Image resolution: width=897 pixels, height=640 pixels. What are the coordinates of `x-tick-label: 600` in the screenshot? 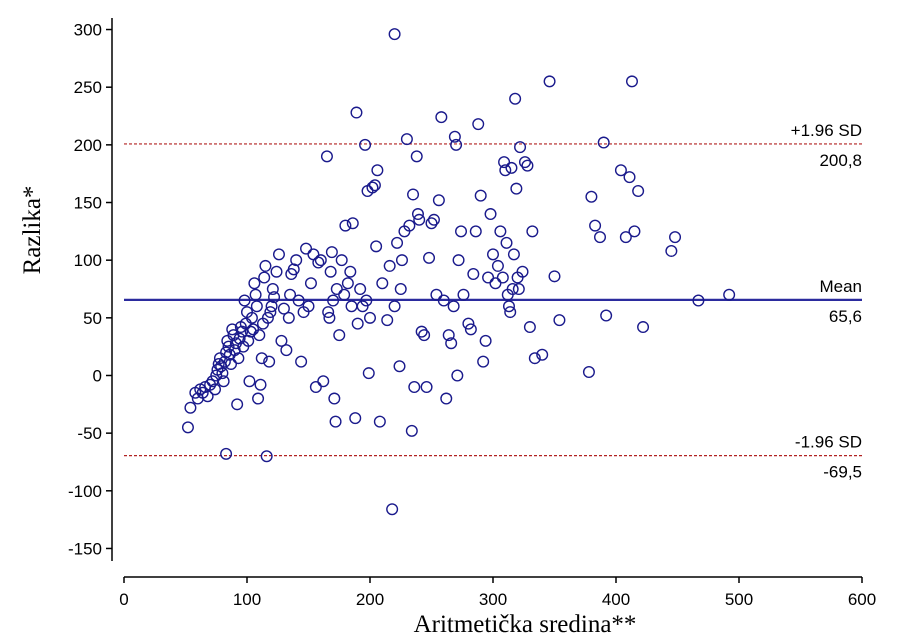 It's located at (862, 599).